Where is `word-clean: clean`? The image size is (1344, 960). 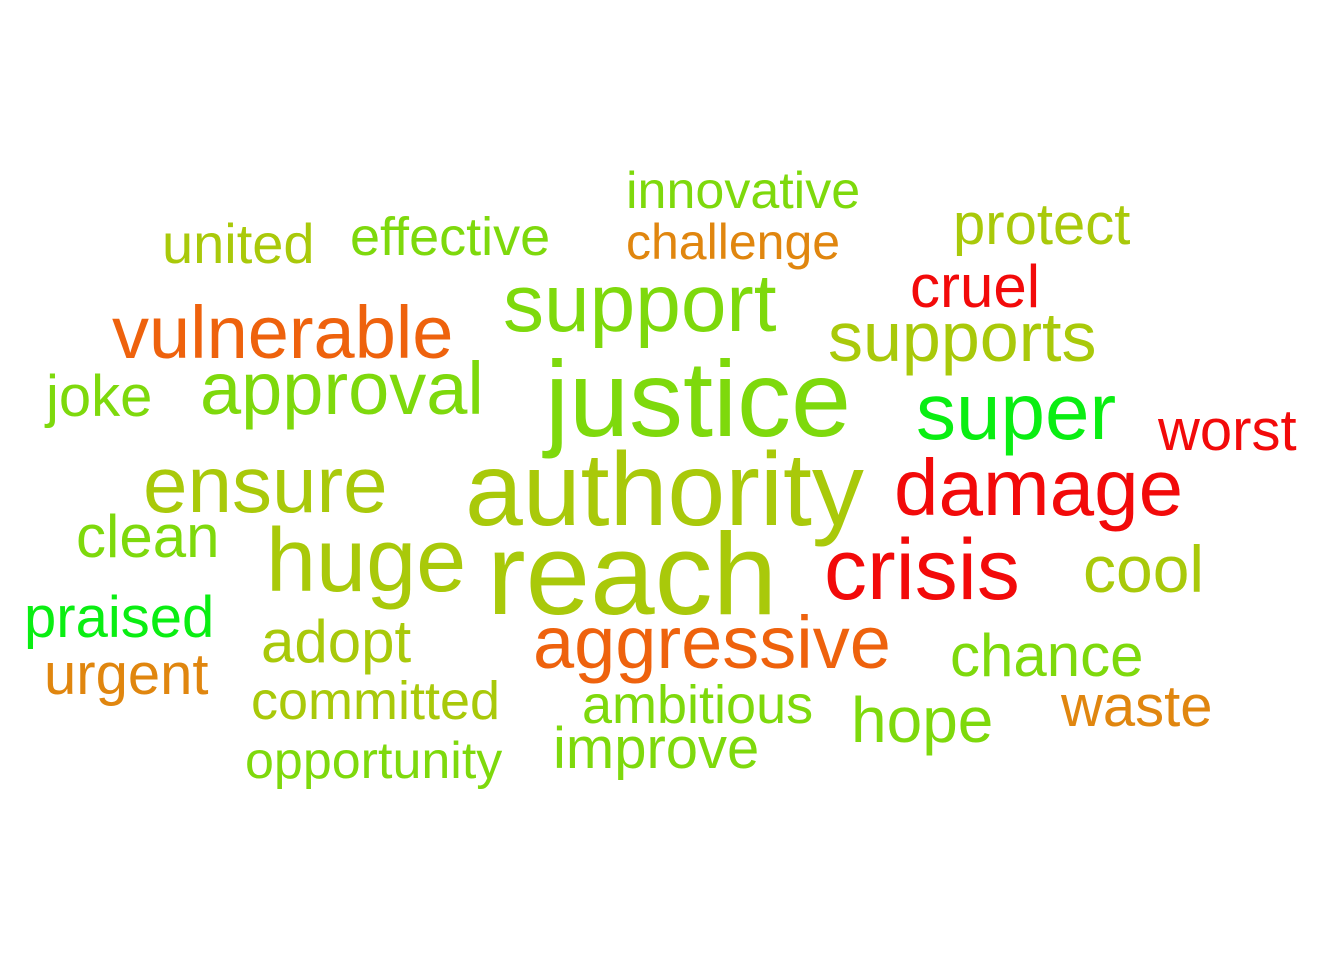 word-clean: clean is located at coordinates (148, 536).